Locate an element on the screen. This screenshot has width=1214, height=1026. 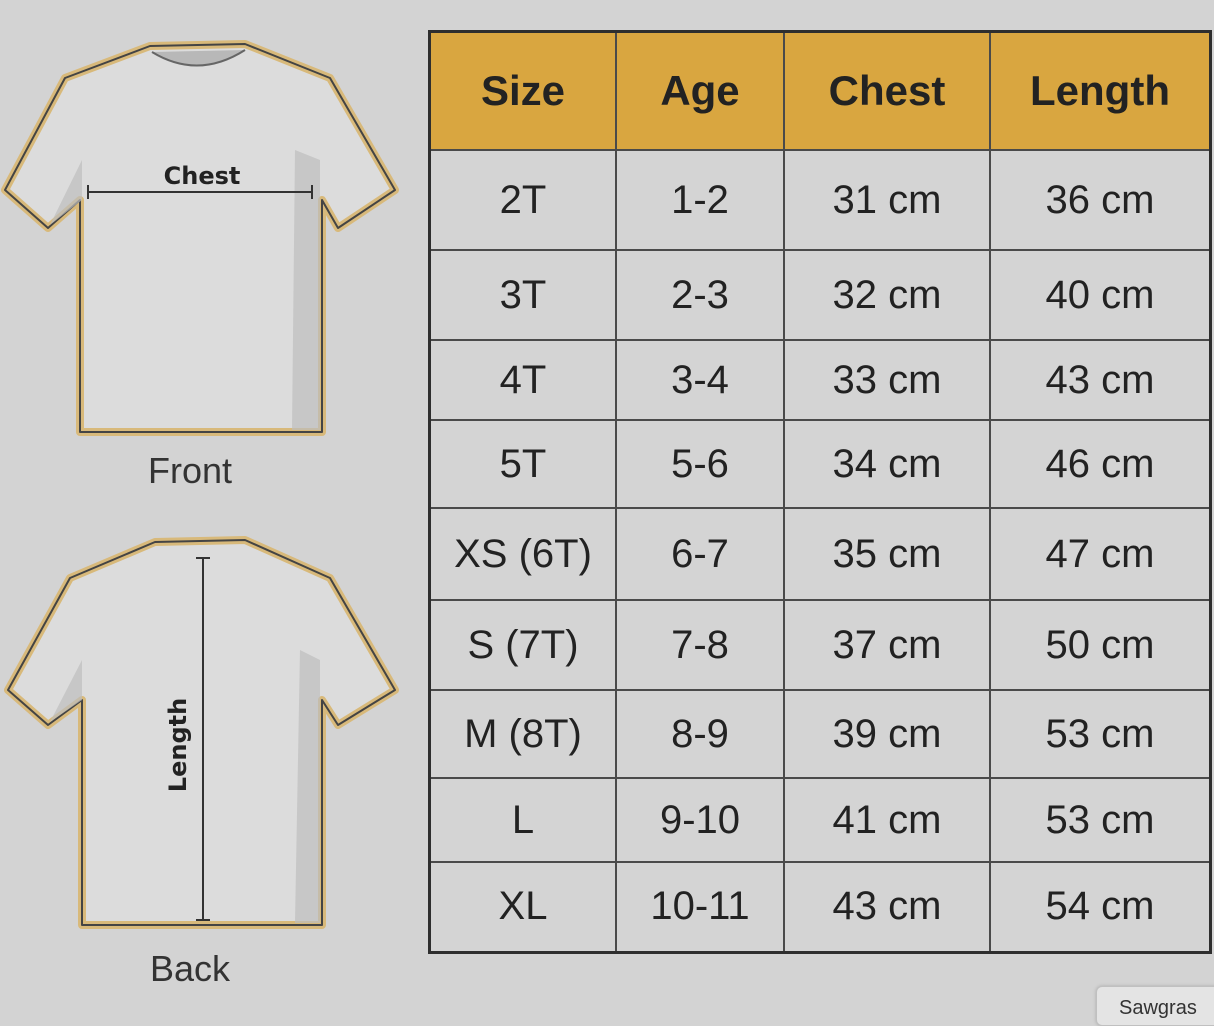
cell-age: 2-3 is located at coordinates (700, 295).